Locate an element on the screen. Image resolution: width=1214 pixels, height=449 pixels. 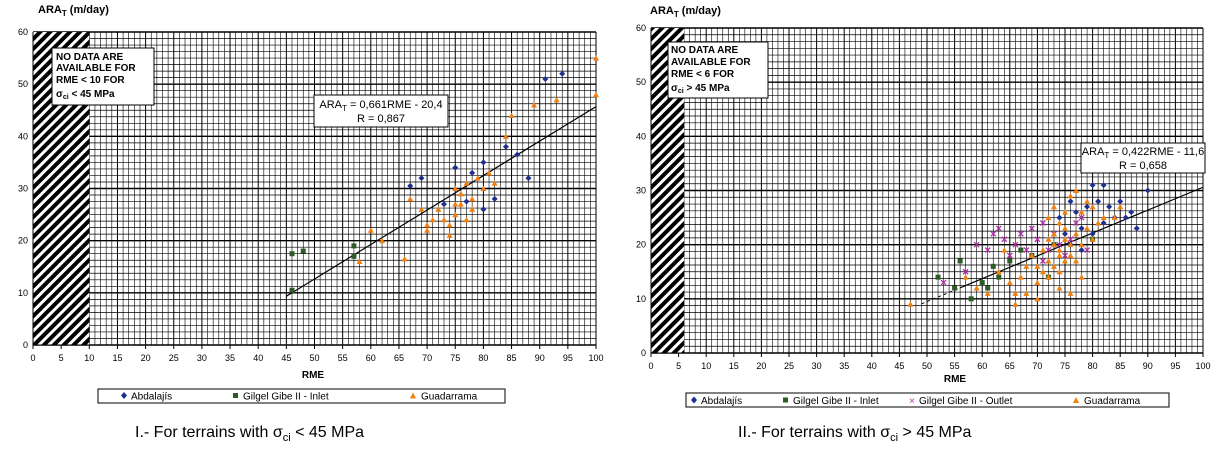
legend-item-guadarrama: Guadarrama is located at coordinates (444, 397).